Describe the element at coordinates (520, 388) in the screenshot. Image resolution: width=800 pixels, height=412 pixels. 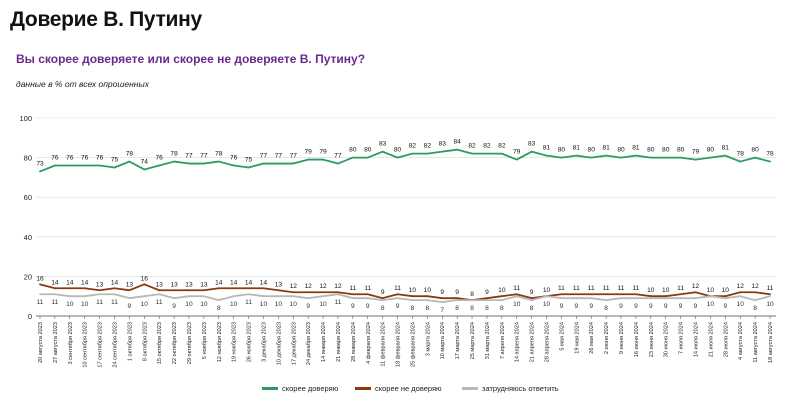
I see `legend-label-unsure: затрудняюсь ответить` at that location.